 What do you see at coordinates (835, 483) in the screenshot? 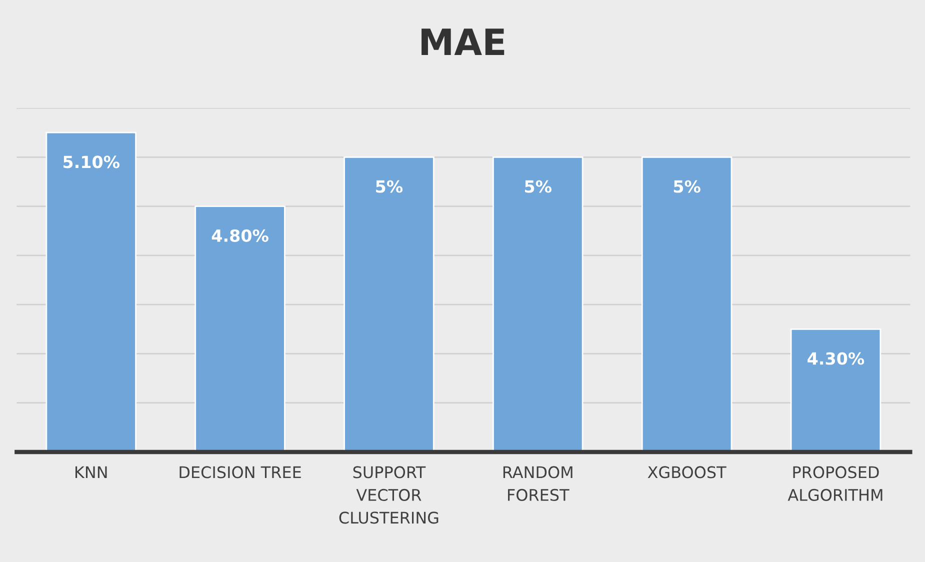
I see `x-tick-label: PROPOSED ALGORITHM` at bounding box center [835, 483].